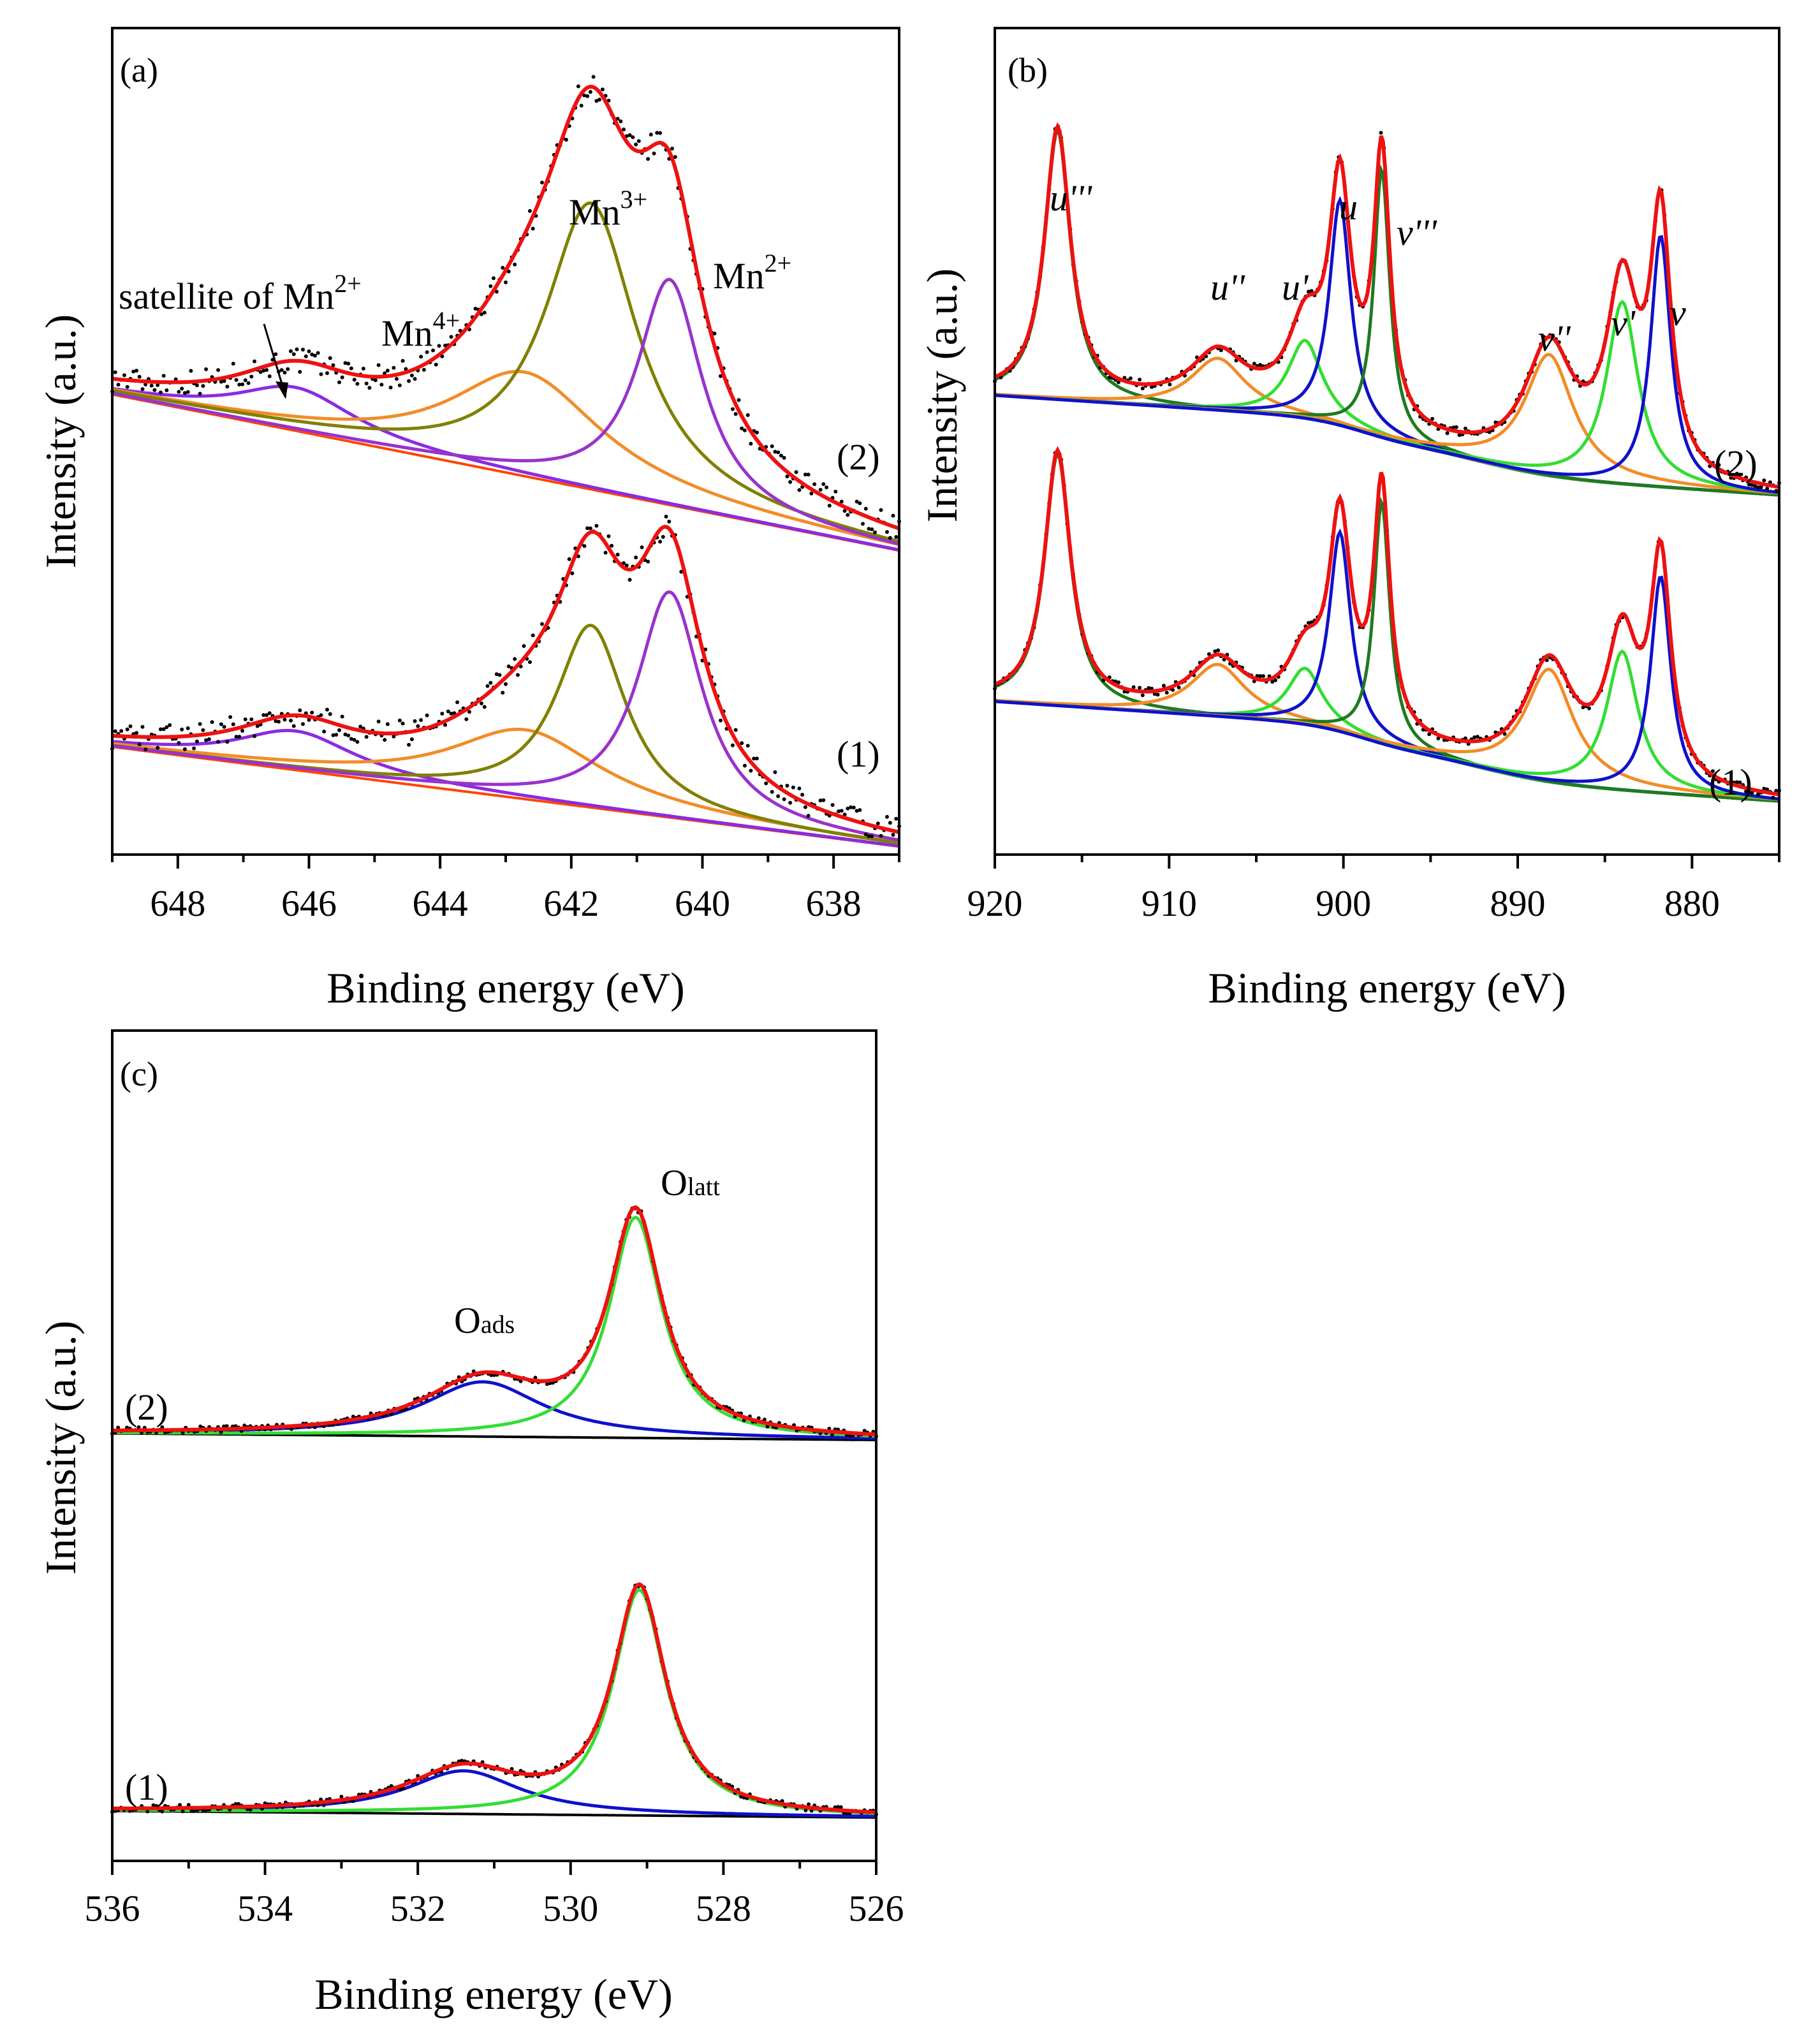 Image resolution: width=1820 pixels, height=2035 pixels. Describe the element at coordinates (281, 390) in the screenshot. I see `satellite-arrowhead` at that location.